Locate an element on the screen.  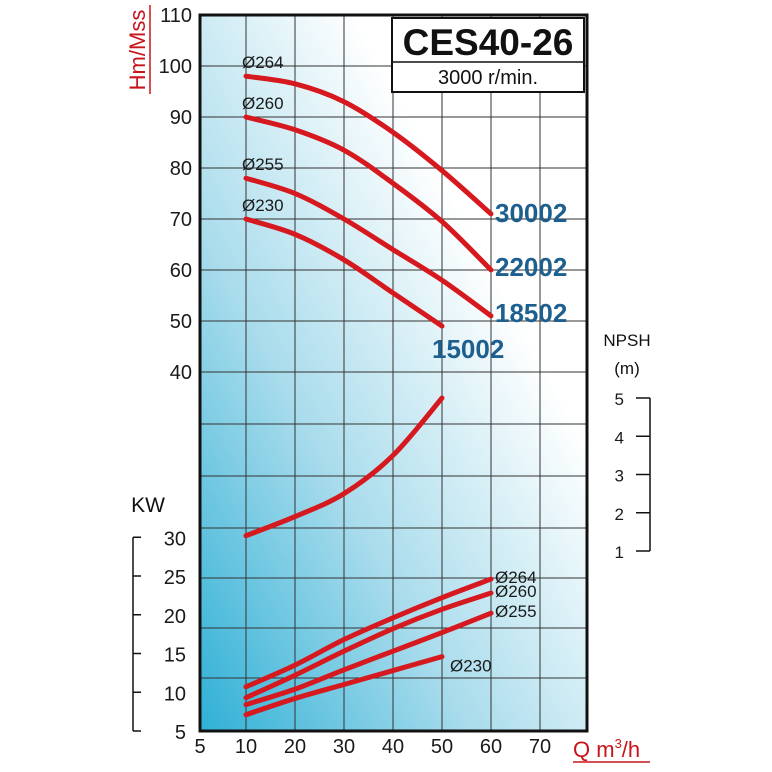
npsh-tick-label: 2 is located at coordinates (619, 514).